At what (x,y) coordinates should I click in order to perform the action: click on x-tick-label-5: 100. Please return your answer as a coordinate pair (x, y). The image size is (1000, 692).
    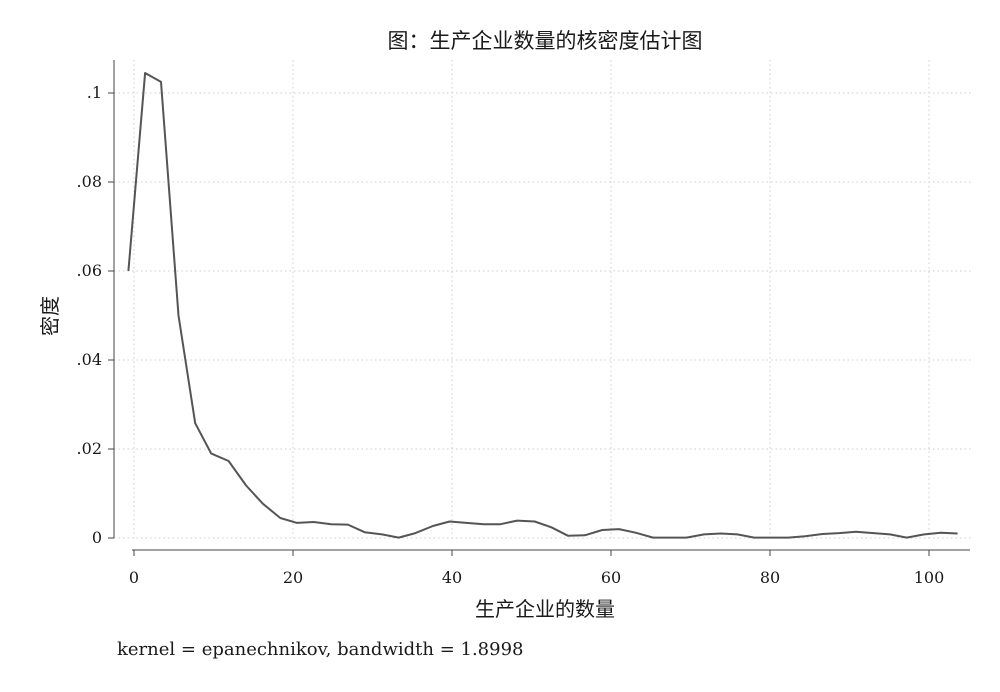
    Looking at the image, I should click on (929, 577).